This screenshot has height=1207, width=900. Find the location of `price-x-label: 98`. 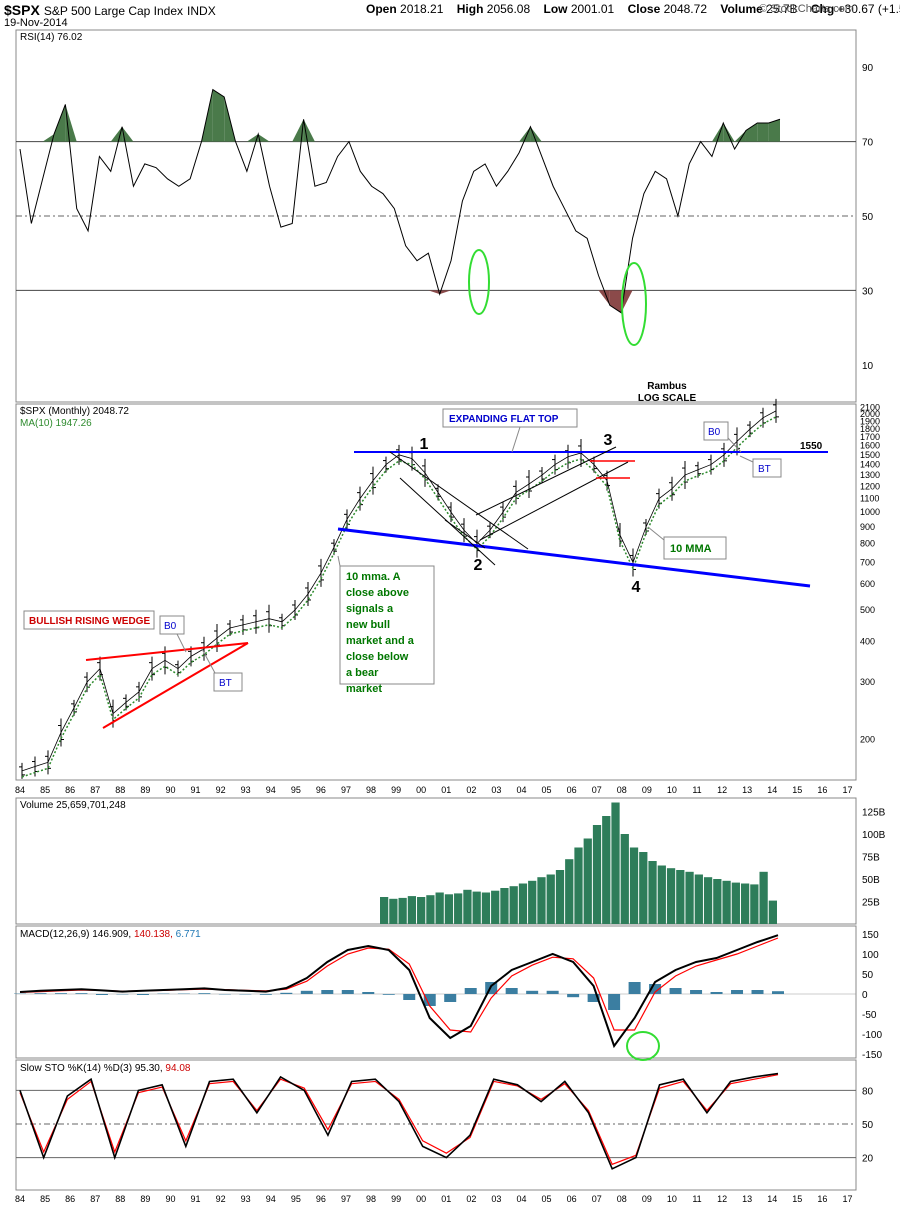

price-x-label: 98 is located at coordinates (371, 790).